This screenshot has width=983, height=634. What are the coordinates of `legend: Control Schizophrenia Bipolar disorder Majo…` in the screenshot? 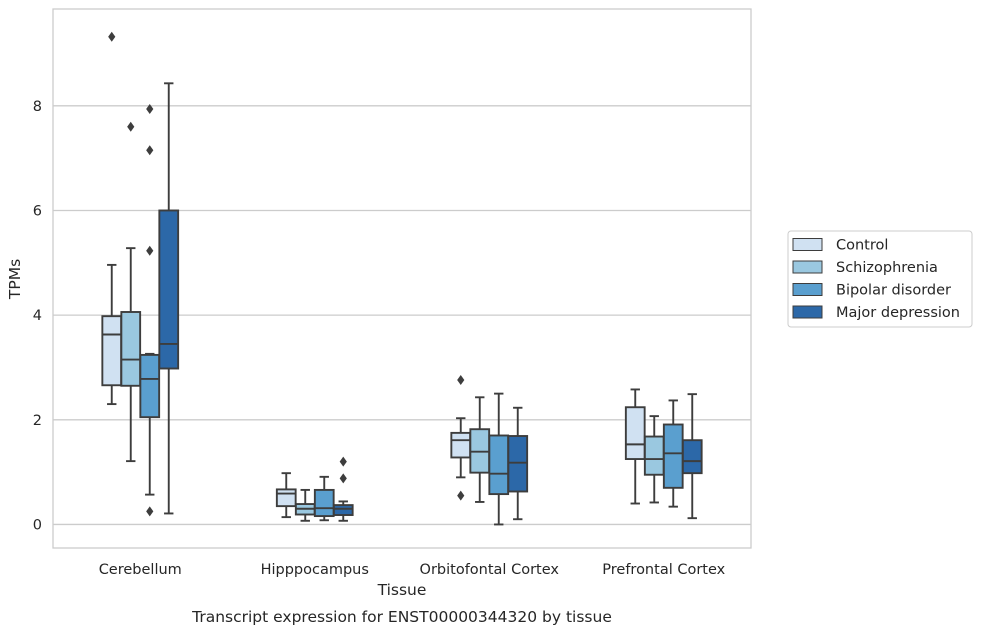 It's located at (880, 279).